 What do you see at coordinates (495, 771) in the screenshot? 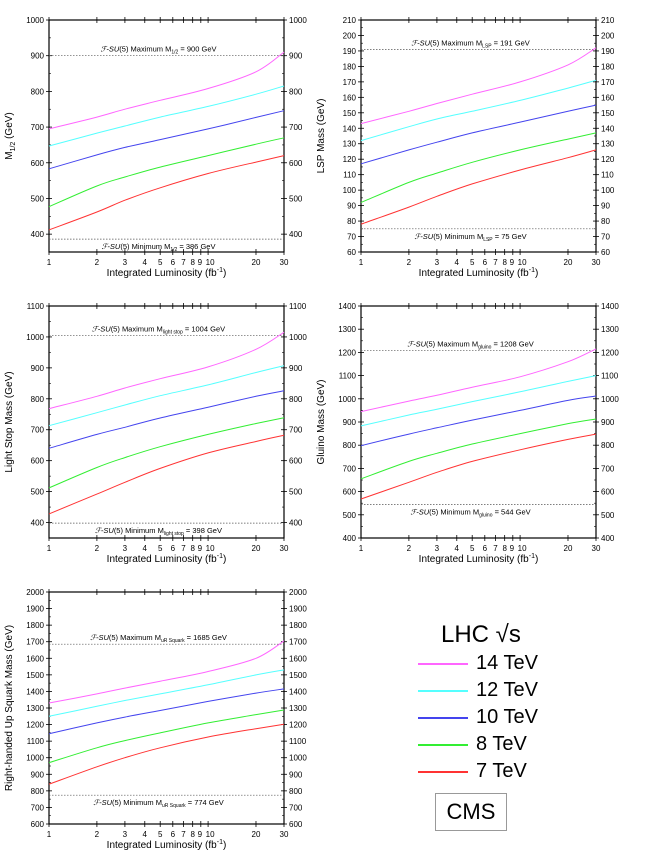
I see `legend-item-7tev: 7 TeV` at bounding box center [495, 771].